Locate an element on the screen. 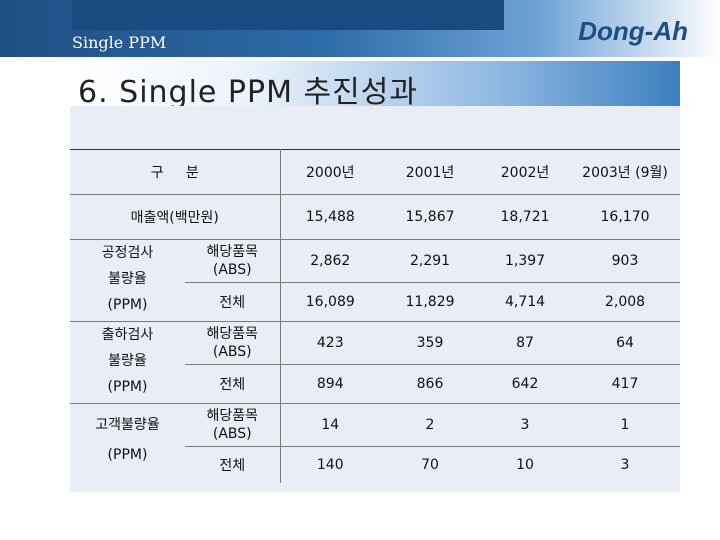 This screenshot has height=540, width=720. group-label-cell: 출하검사 불량율 (PPM) is located at coordinates (127, 362).